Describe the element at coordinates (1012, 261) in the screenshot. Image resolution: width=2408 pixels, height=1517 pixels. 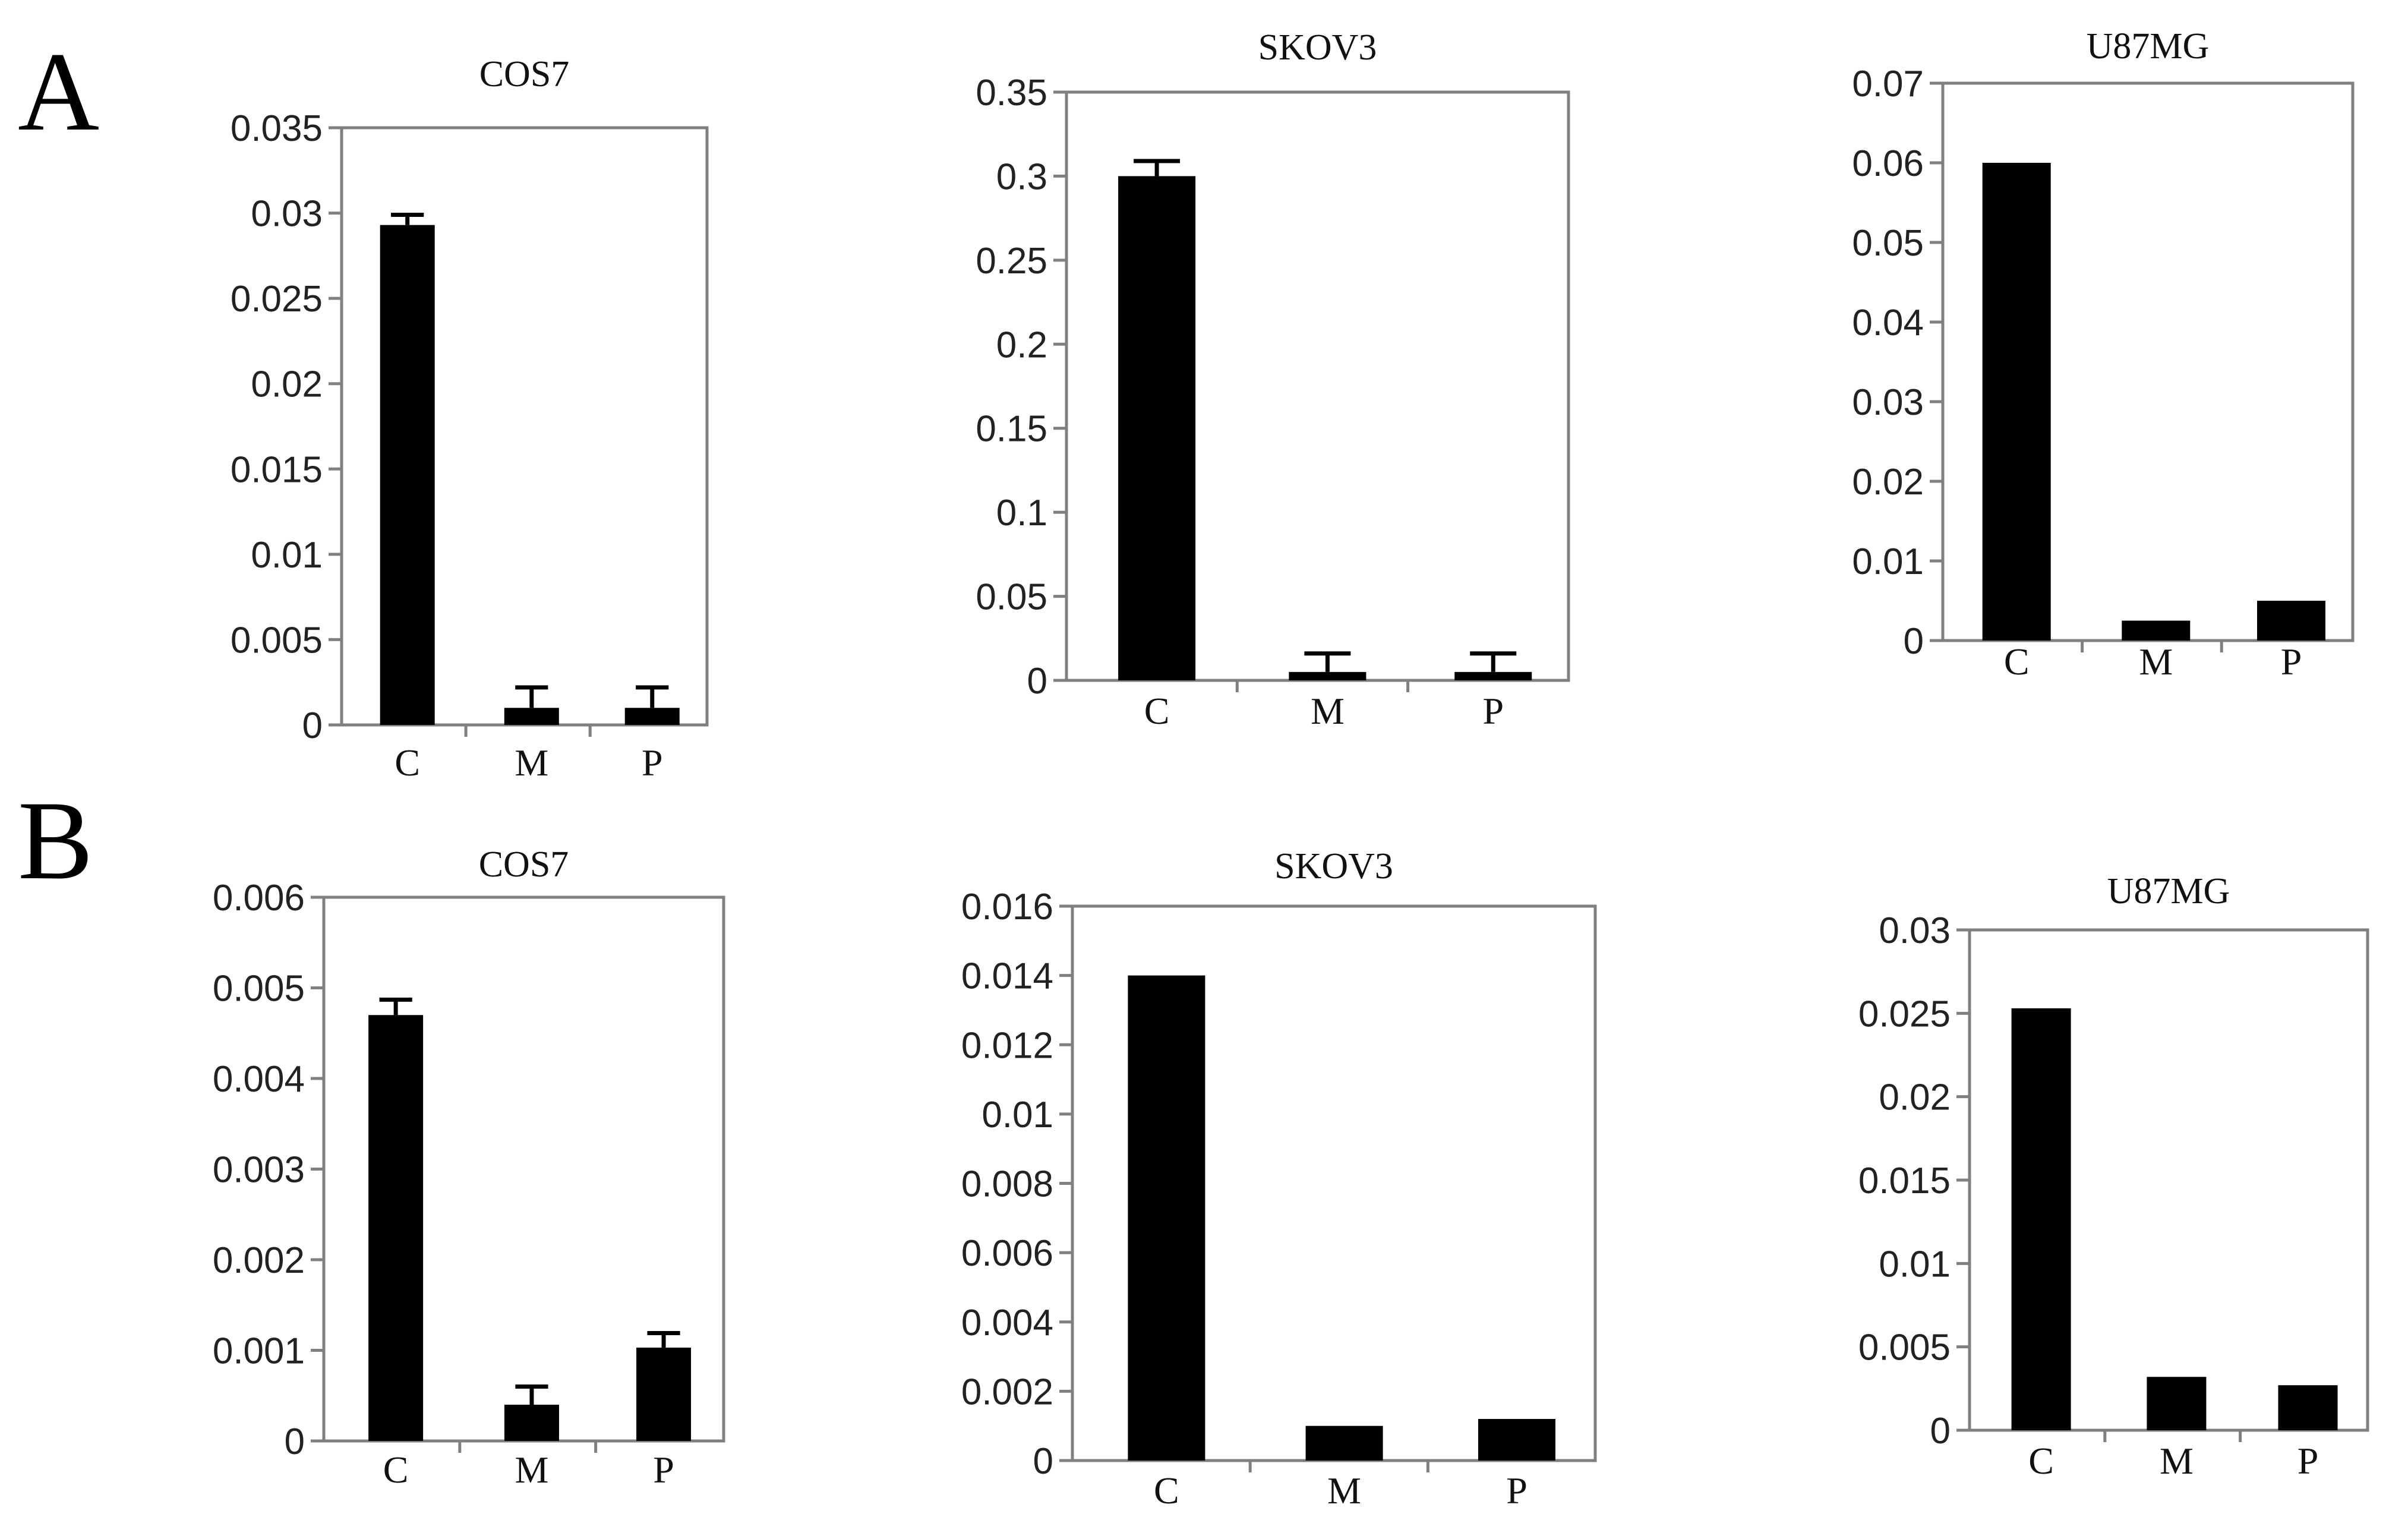
I see `y-tick-label: 0.25` at that location.